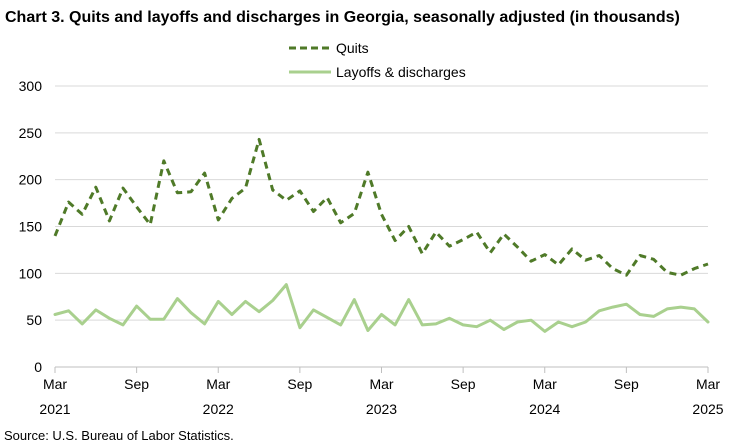 Image resolution: width=750 pixels, height=446 pixels. Describe the element at coordinates (401, 72) in the screenshot. I see `legend-label-layoffs: Layoffs & discharges` at that location.